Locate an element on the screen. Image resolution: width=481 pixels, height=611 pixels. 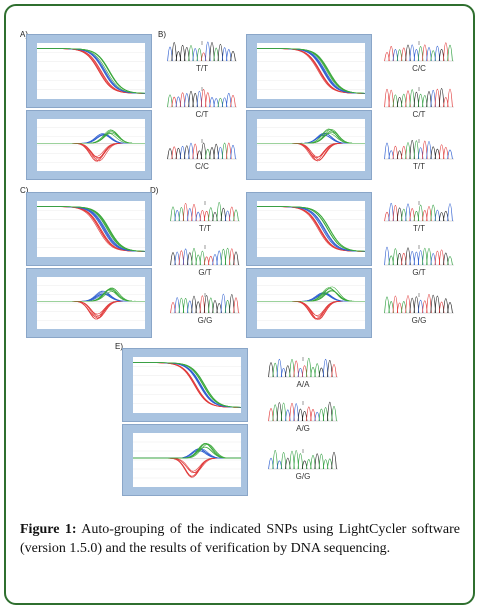
panel-c-melting-curve is located at coordinates (89, 229).